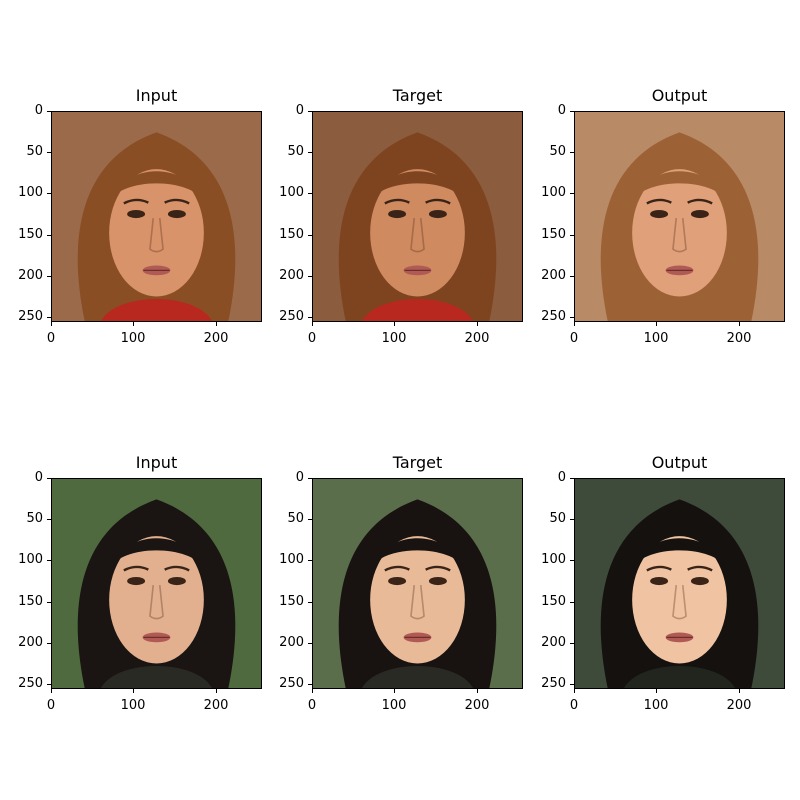 The width and height of the screenshot is (800, 800). I want to click on face-1-input-image, so click(156, 216).